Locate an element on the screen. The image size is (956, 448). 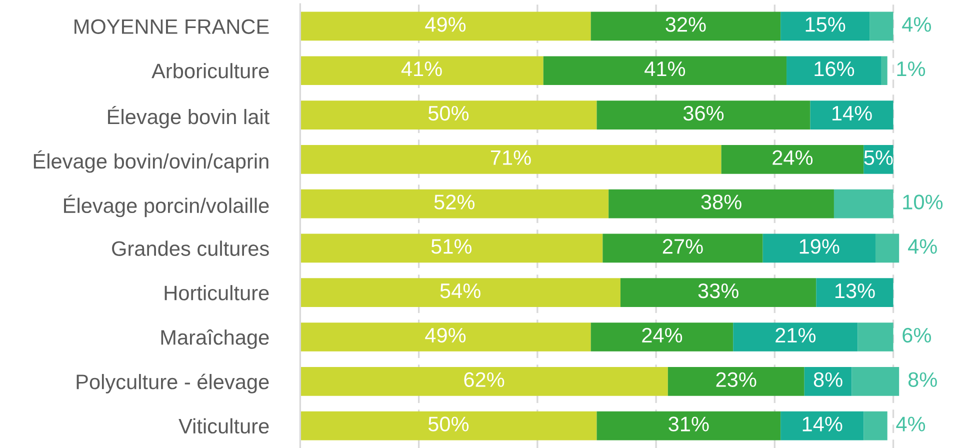
y-tick-label: Maraîchage is located at coordinates (215, 339).